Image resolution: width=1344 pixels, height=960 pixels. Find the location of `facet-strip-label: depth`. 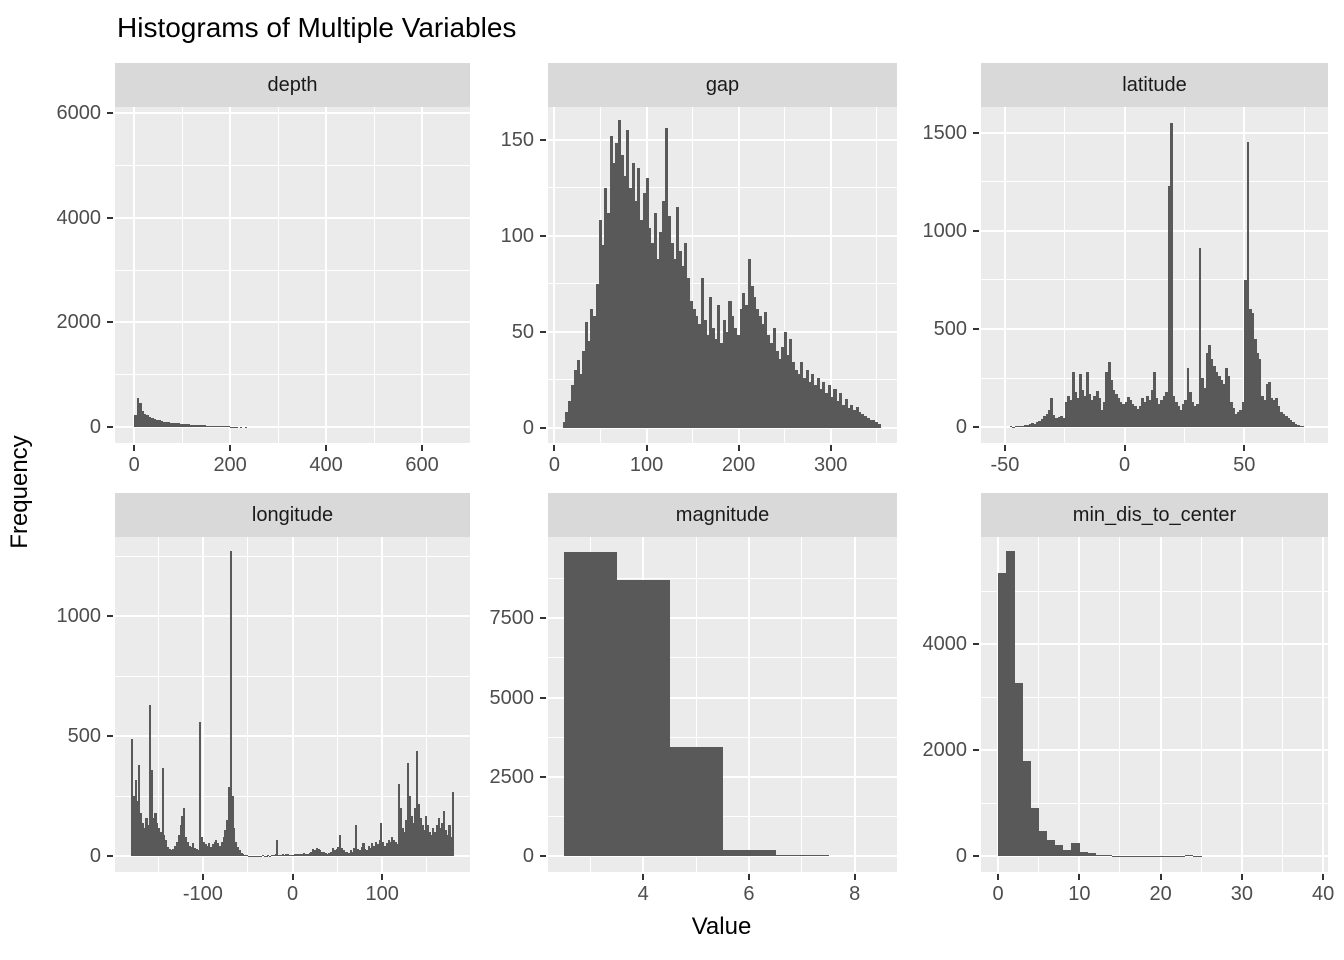

facet-strip-label: depth is located at coordinates (292, 84).